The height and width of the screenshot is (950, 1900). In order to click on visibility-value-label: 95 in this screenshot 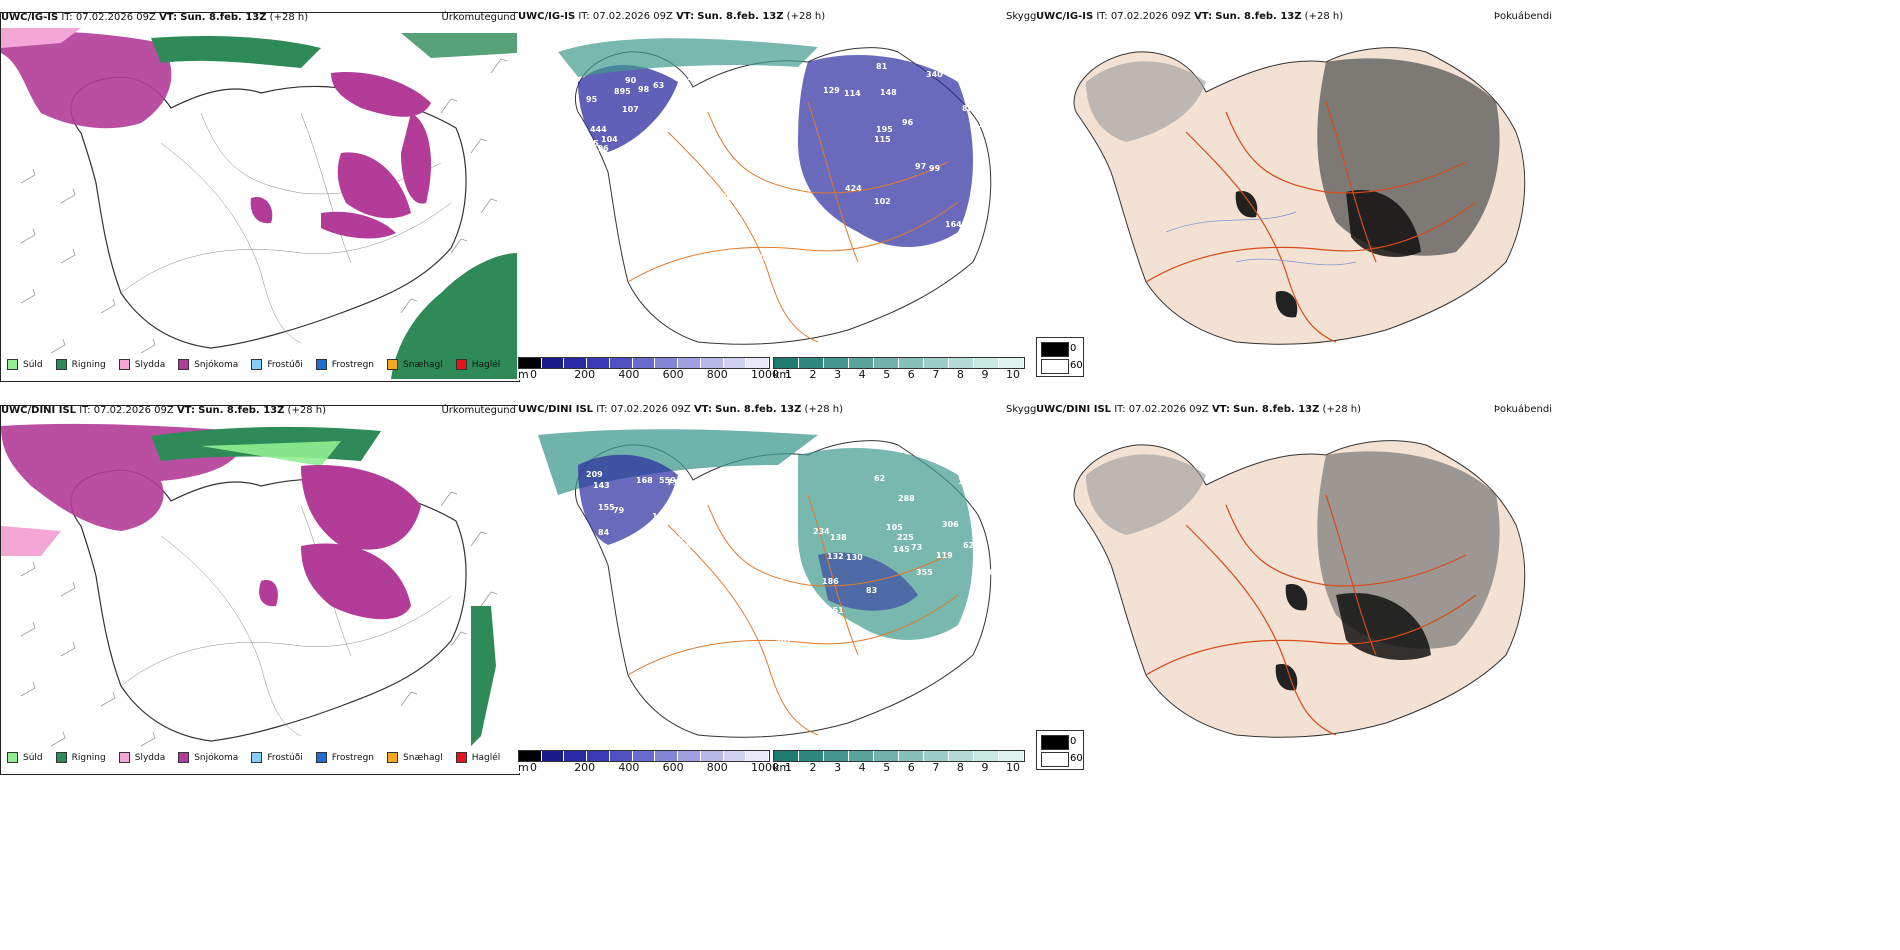, I will do `click(592, 99)`.